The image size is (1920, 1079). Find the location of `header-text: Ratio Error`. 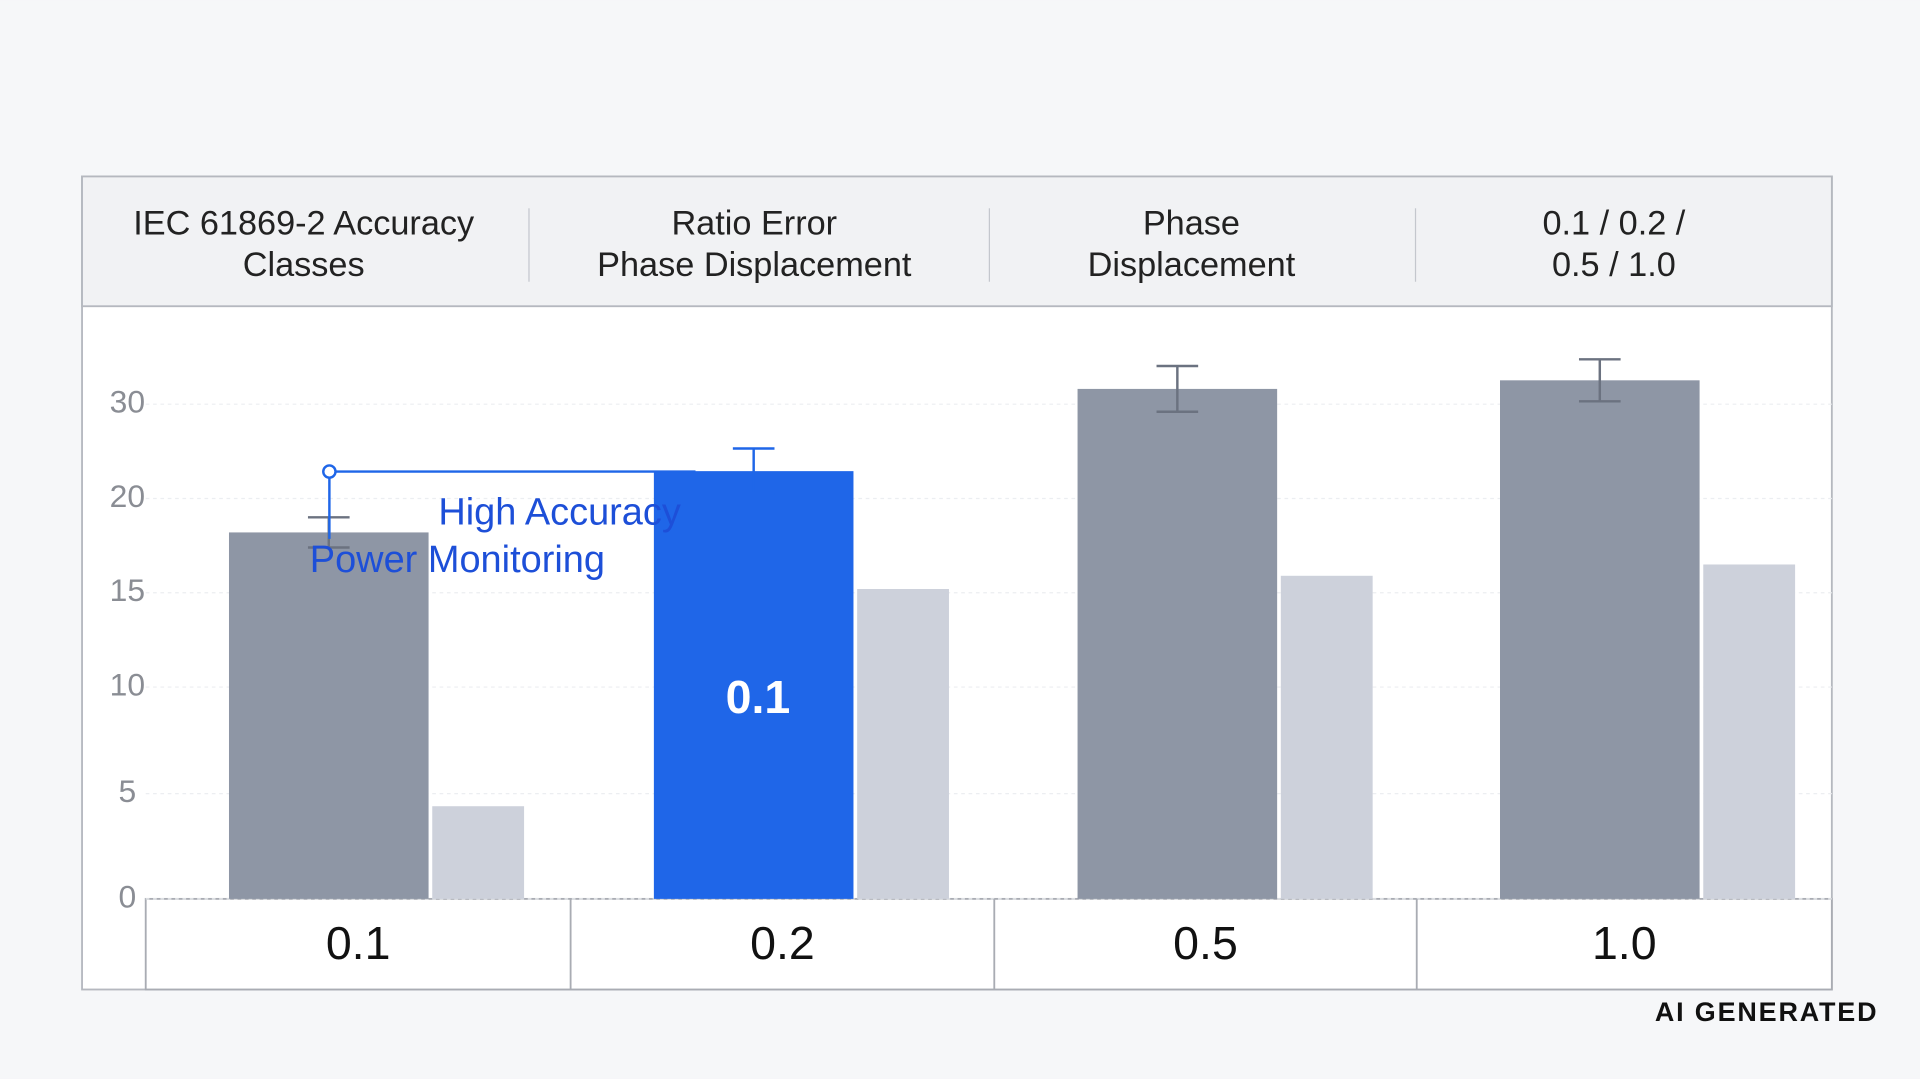

header-text: Ratio Error is located at coordinates (754, 223).